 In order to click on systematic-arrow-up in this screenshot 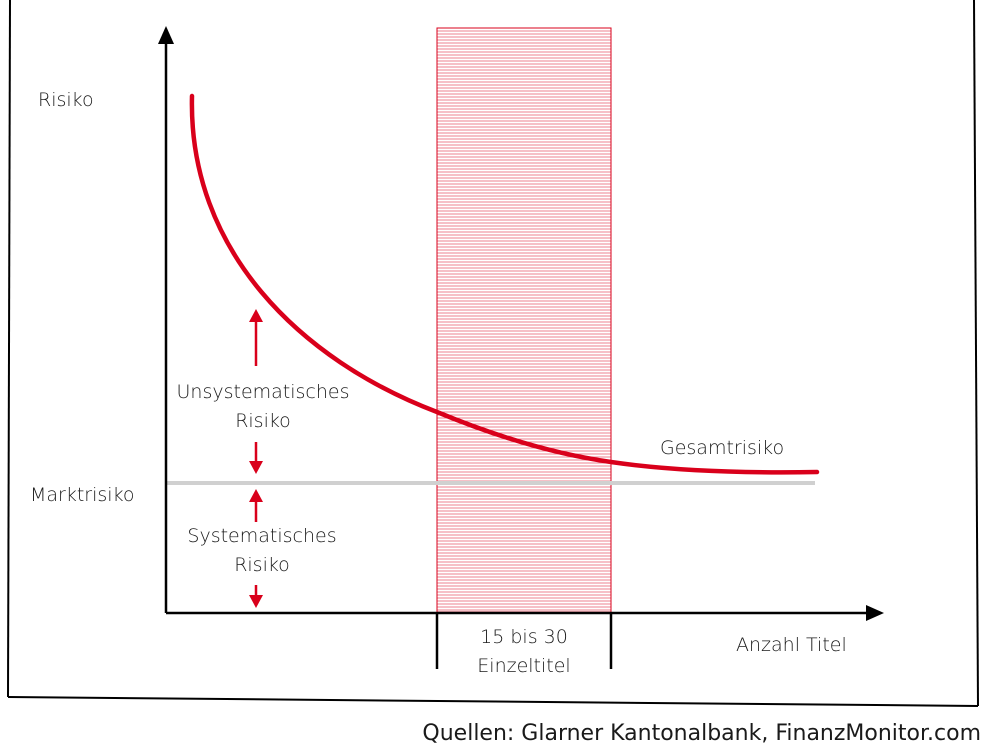, I will do `click(256, 505)`.